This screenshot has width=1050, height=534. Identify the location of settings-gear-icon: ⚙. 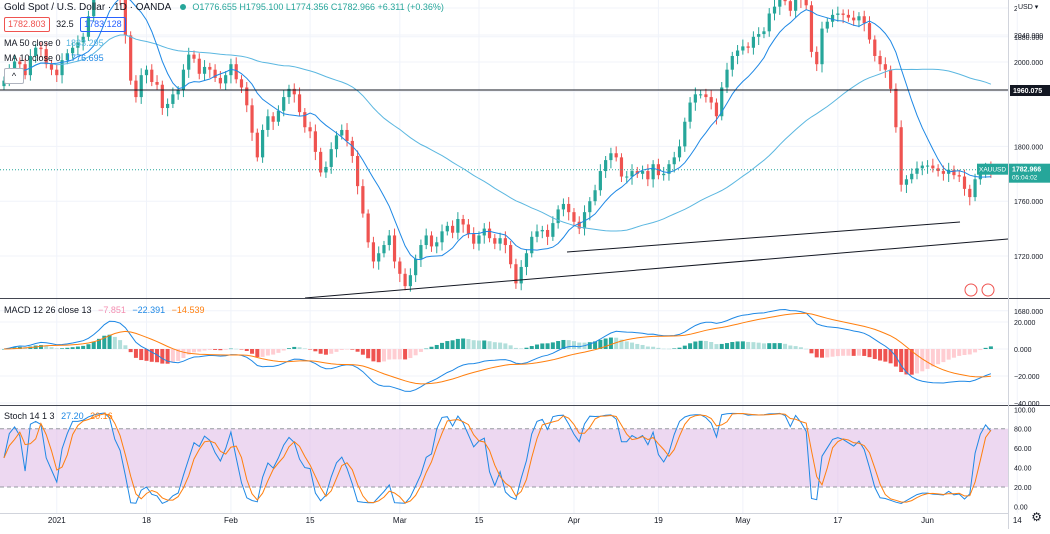
(1036, 517).